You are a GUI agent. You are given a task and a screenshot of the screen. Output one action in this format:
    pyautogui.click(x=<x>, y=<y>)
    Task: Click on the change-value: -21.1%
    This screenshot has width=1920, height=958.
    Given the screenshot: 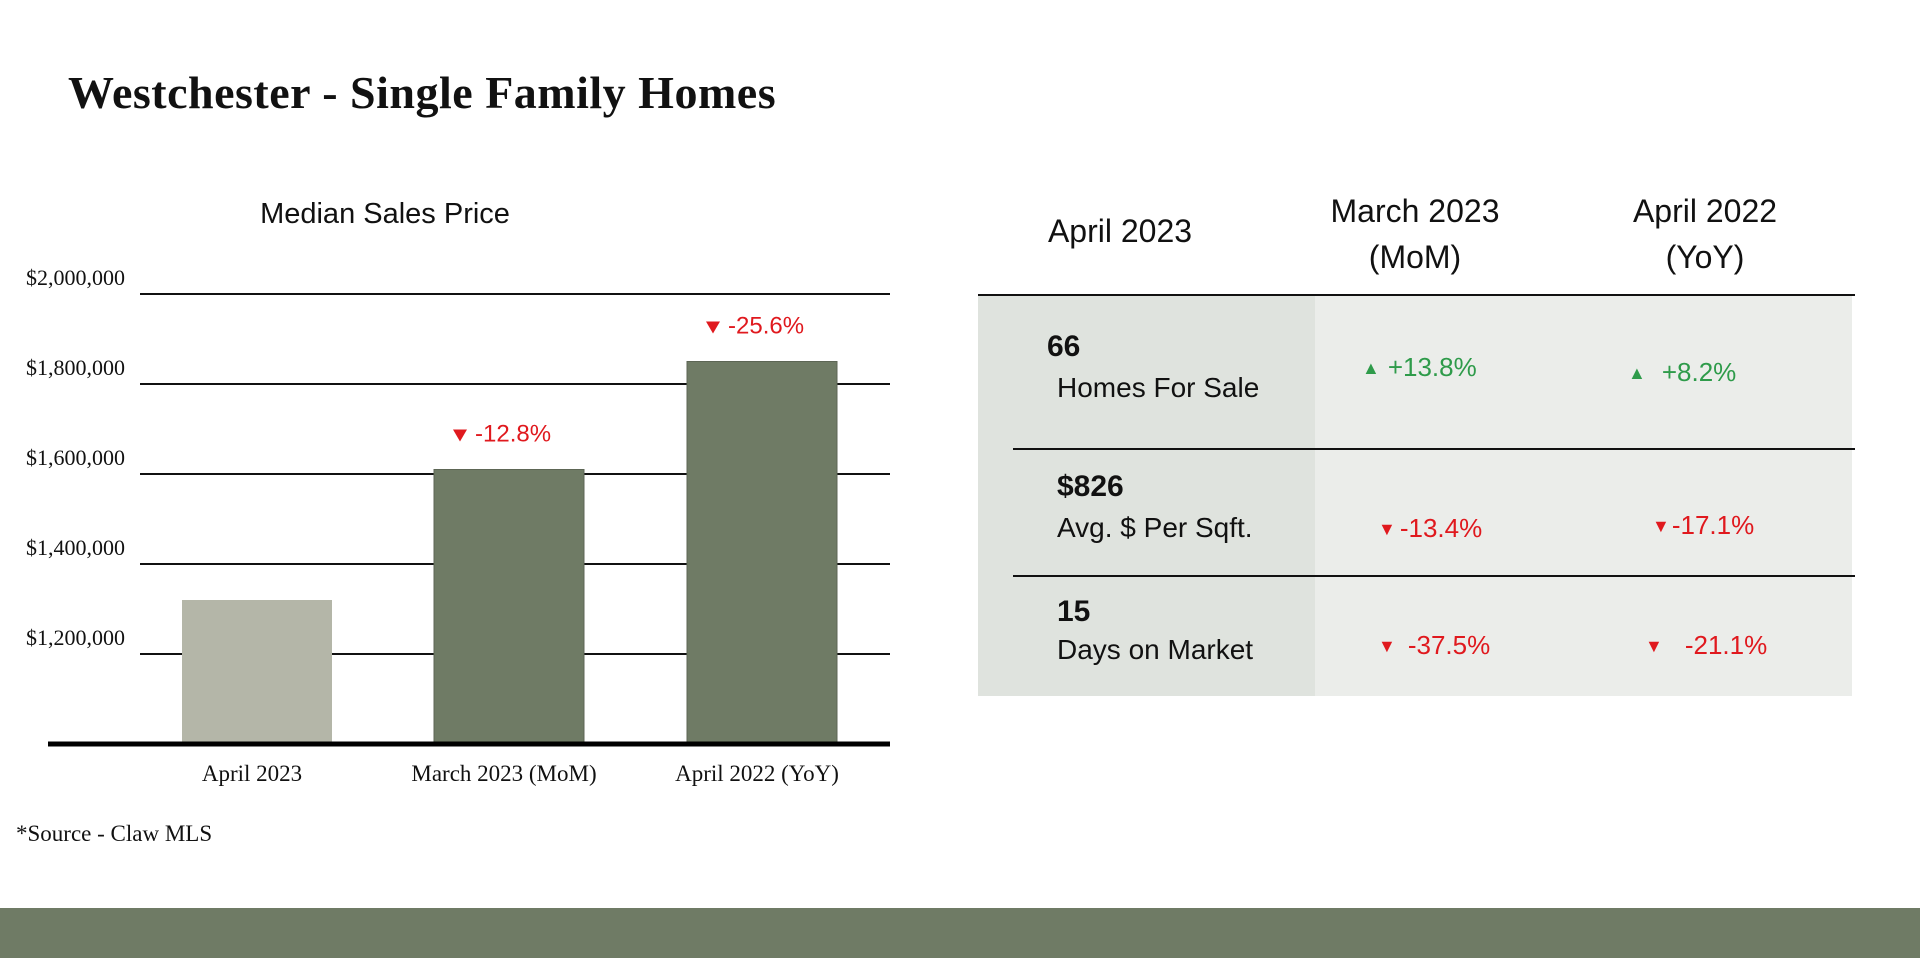 What is the action you would take?
    pyautogui.click(x=1726, y=645)
    